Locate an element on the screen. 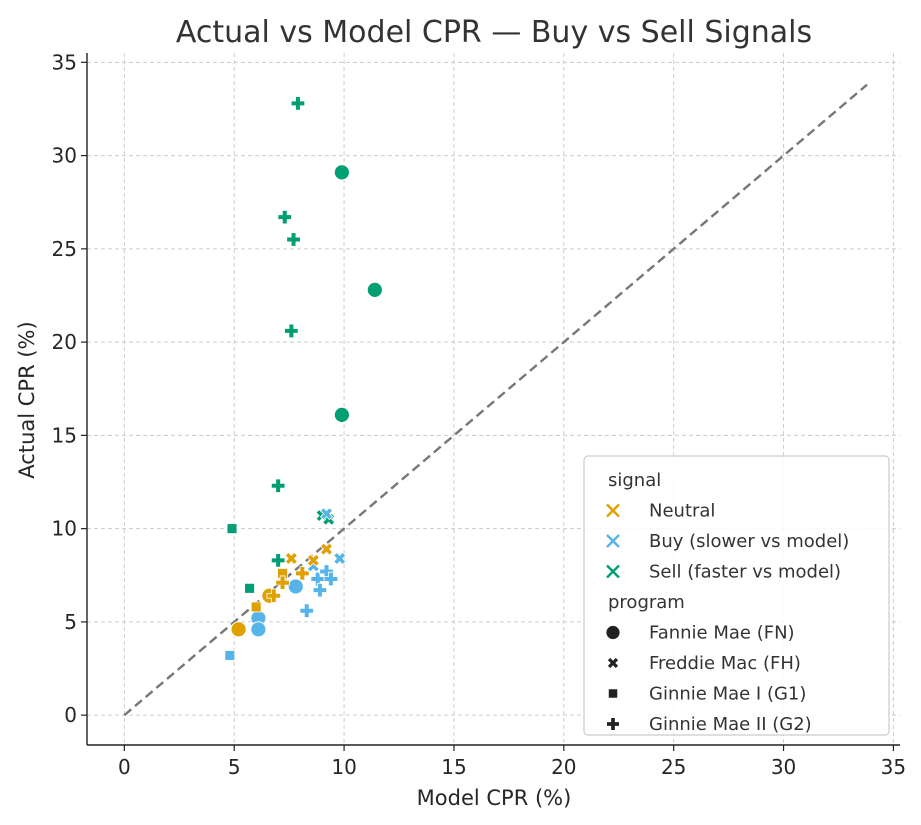 This screenshot has height=825, width=921. x-tick-label: 0 is located at coordinates (124, 767).